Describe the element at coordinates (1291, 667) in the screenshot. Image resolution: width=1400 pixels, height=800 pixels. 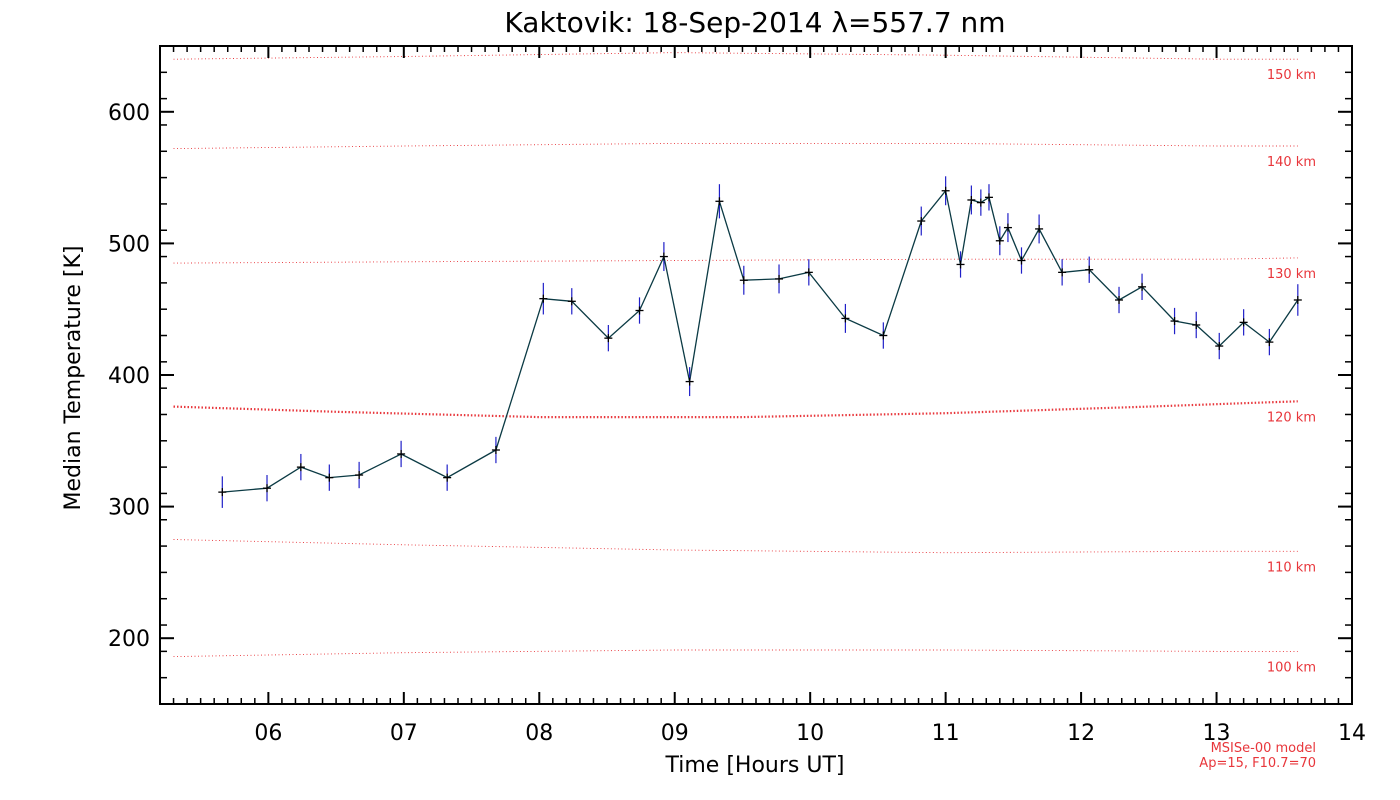
I see `model-label-5: 100 km` at that location.